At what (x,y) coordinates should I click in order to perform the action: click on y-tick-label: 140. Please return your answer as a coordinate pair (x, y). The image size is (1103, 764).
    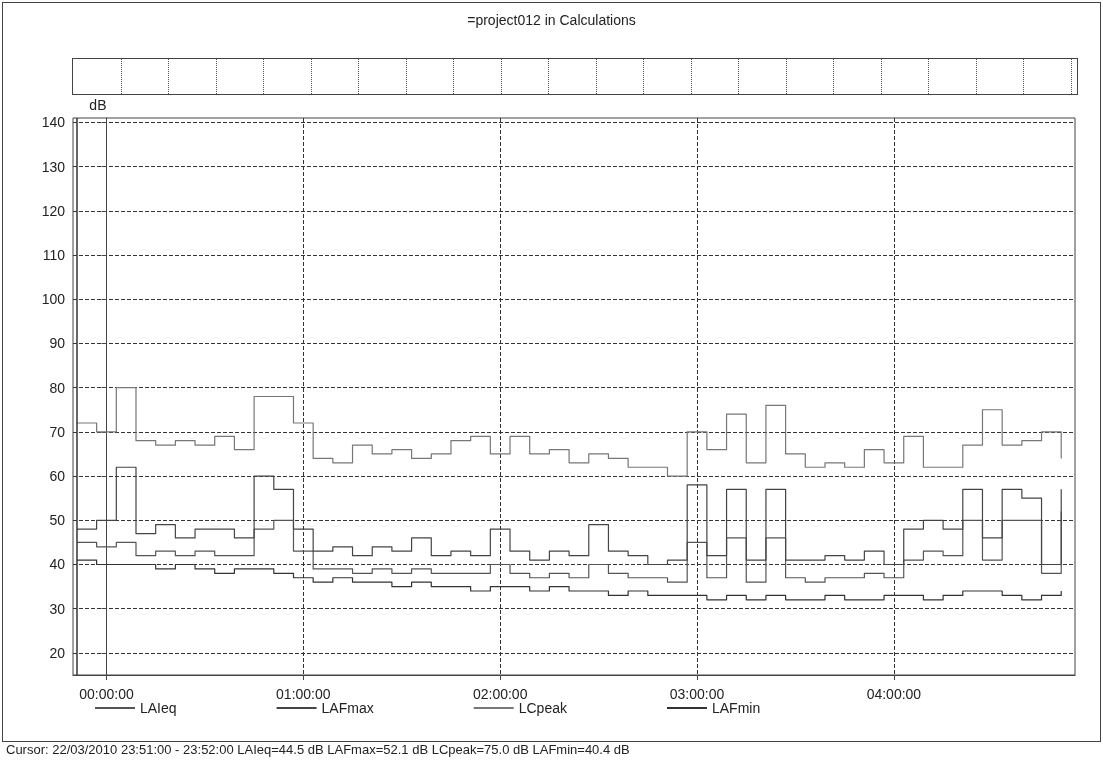
    Looking at the image, I should click on (53, 122).